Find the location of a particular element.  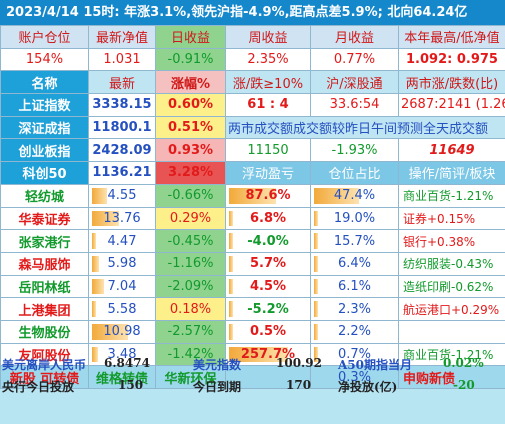

account-position: 154% is located at coordinates (44, 59).